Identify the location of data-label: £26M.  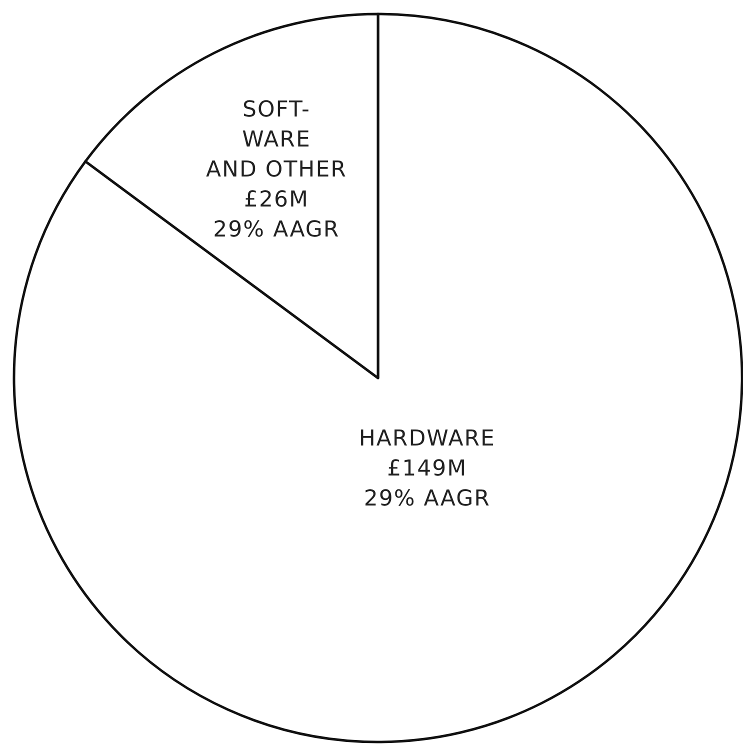
(276, 199).